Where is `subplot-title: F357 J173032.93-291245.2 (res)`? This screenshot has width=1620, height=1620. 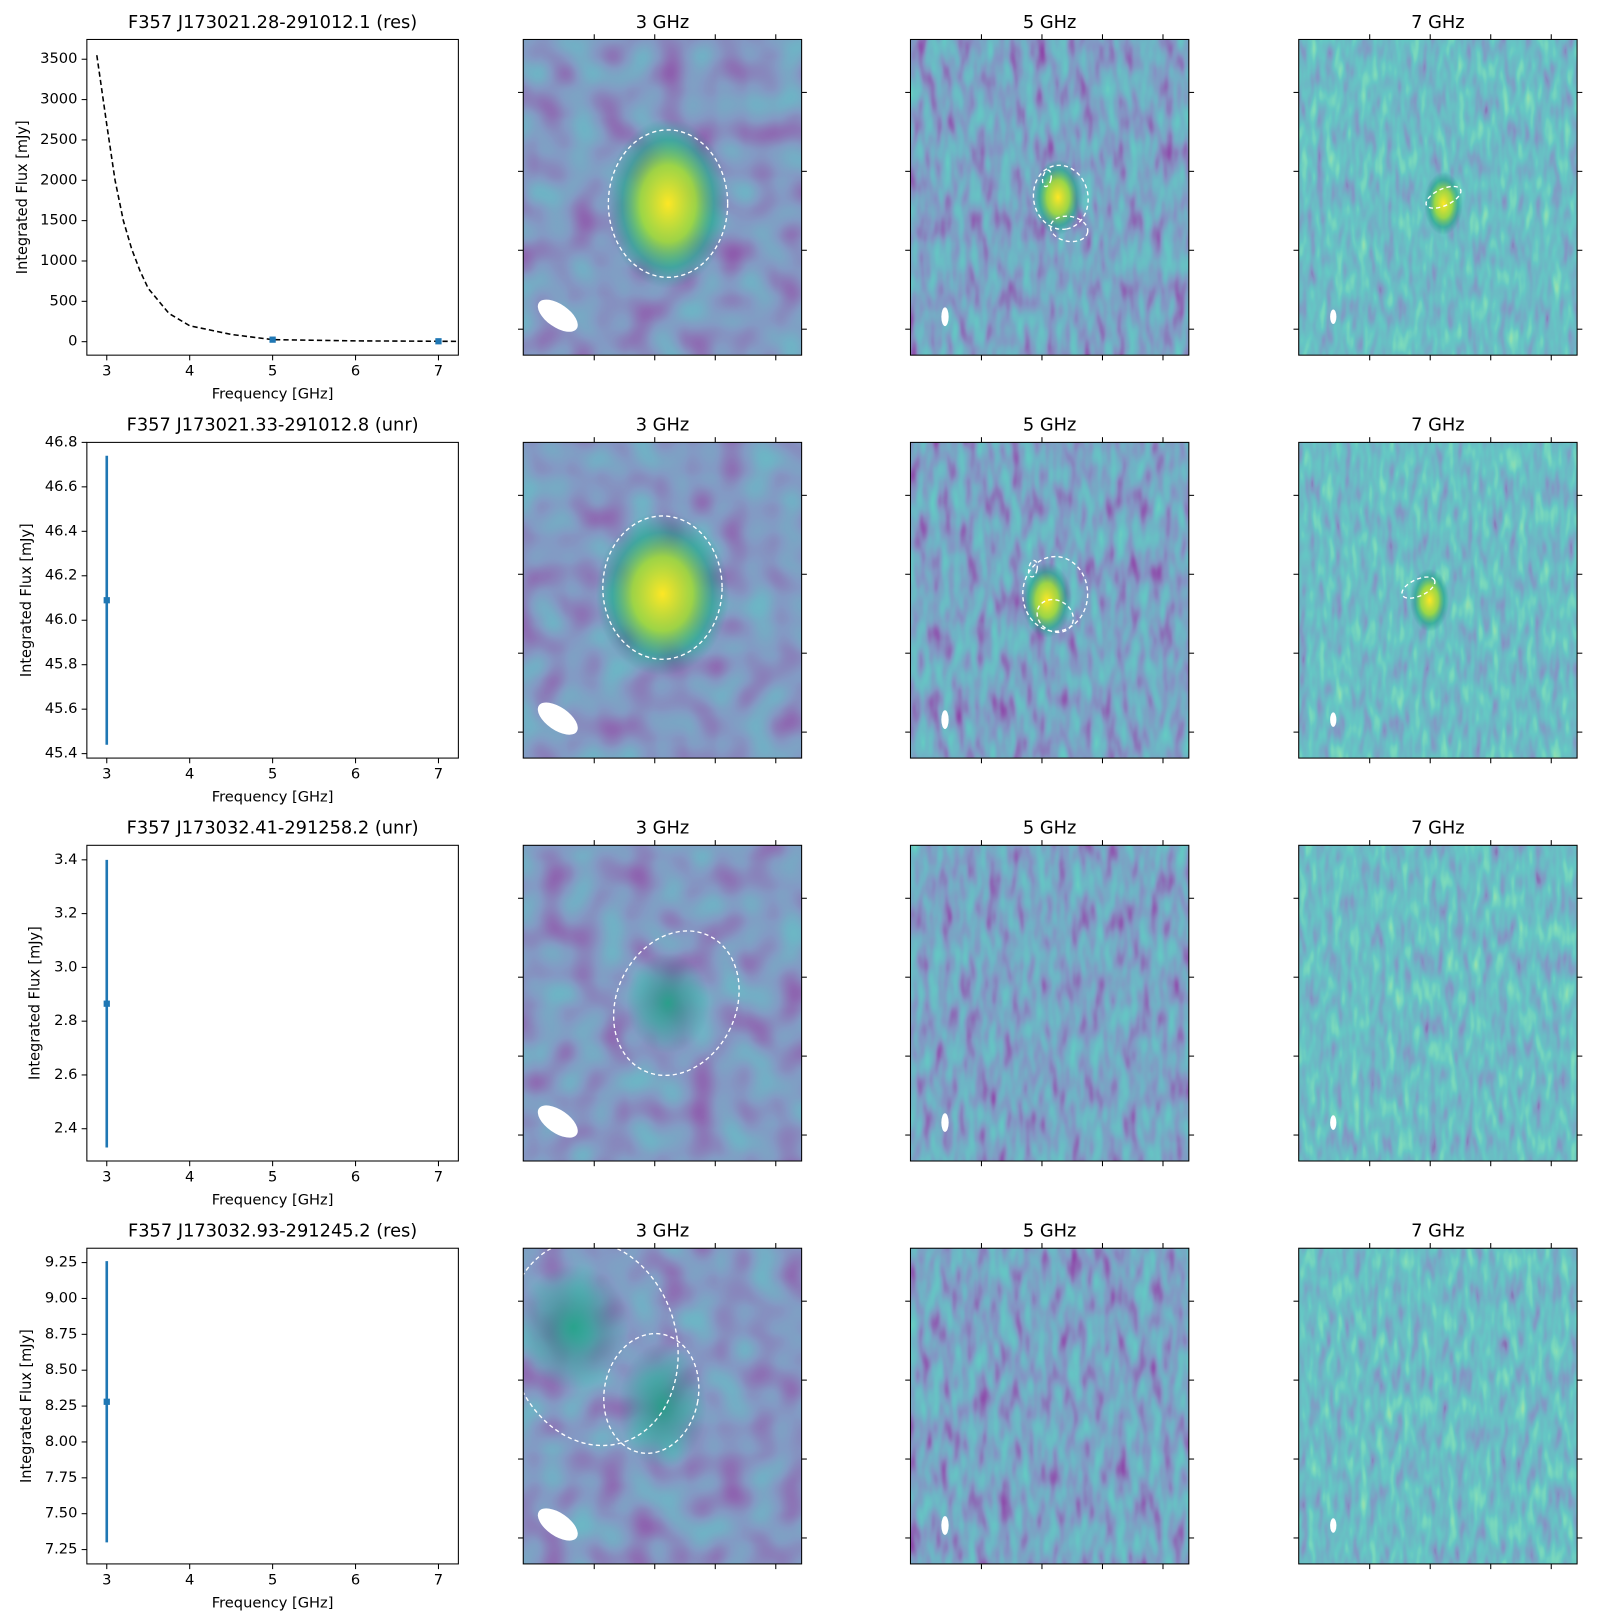
subplot-title: F357 J173032.93-291245.2 (res) is located at coordinates (272, 1232).